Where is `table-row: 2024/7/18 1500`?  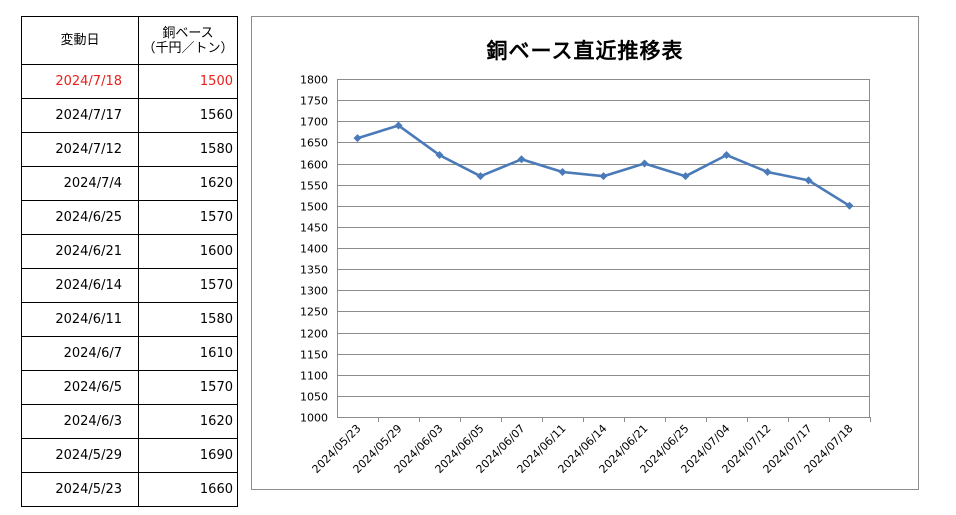 table-row: 2024/7/18 1500 is located at coordinates (129, 81).